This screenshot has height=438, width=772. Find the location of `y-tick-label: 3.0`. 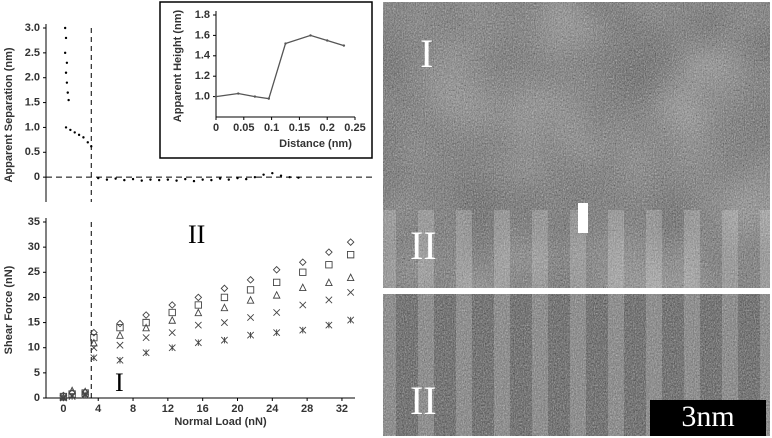

y-tick-label: 3.0 is located at coordinates (32, 28).